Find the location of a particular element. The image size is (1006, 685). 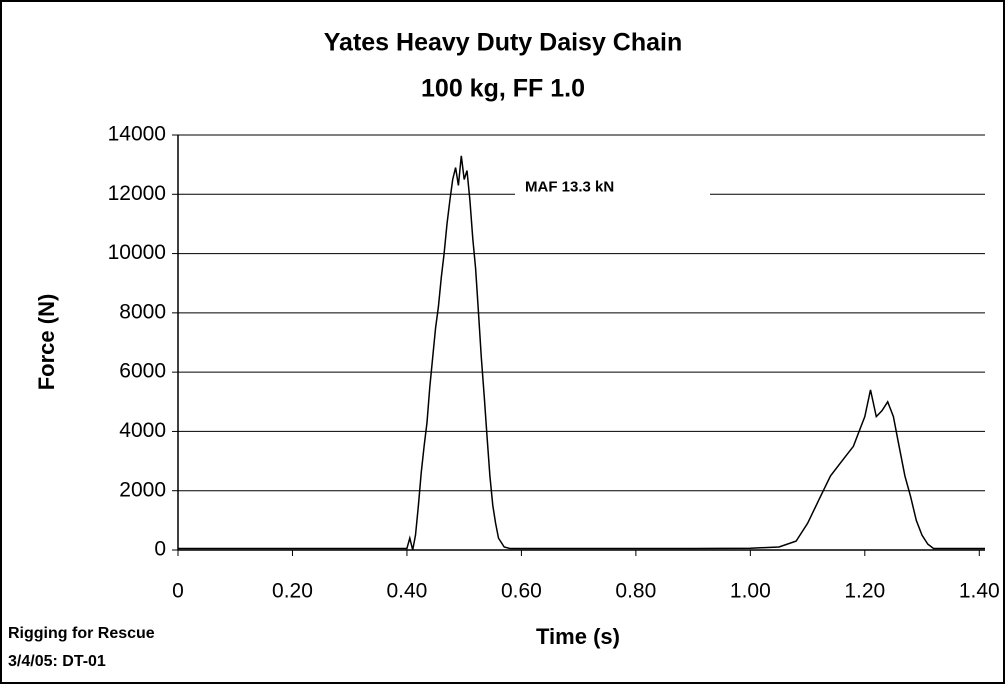

x-tick-label: 0.40 is located at coordinates (406, 591).